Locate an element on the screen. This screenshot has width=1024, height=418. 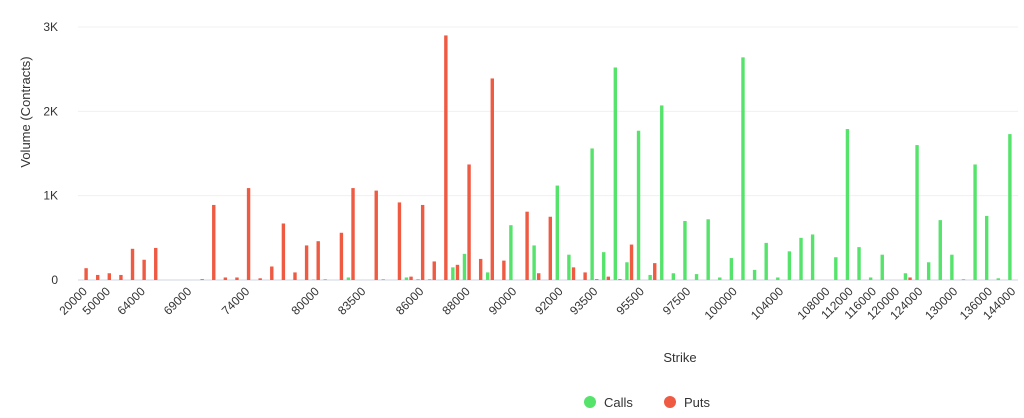
x-tick-label: 86000 is located at coordinates (410, 301).